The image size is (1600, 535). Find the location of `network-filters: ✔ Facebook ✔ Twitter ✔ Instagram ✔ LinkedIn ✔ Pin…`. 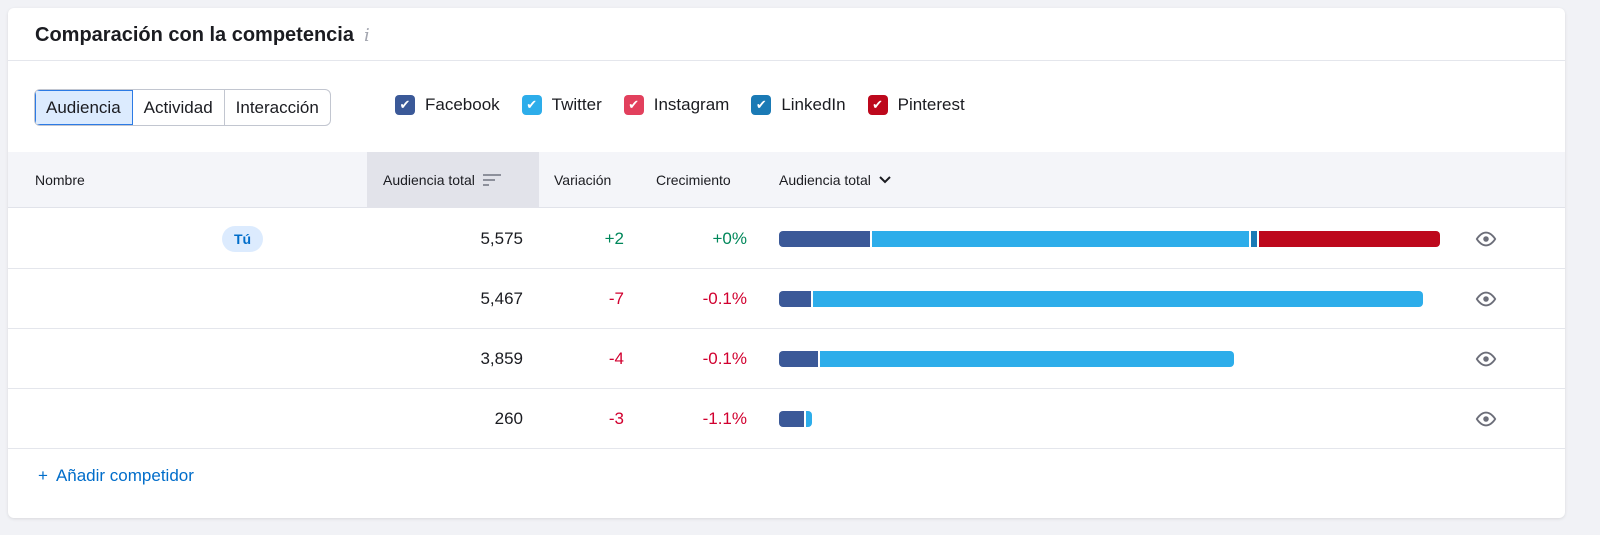

network-filters: ✔ Facebook ✔ Twitter ✔ Instagram ✔ LinkedIn ✔ Pin… is located at coordinates (680, 105).